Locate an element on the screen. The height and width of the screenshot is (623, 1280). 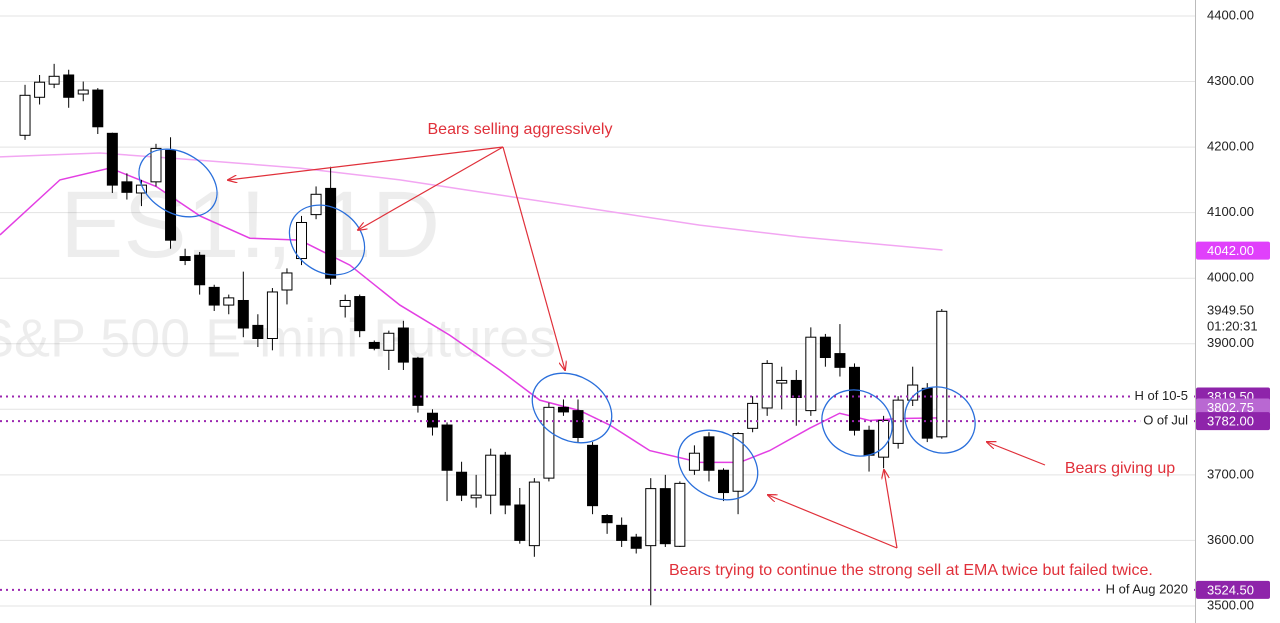
level-label: H of 10-5 is located at coordinates (1161, 395).